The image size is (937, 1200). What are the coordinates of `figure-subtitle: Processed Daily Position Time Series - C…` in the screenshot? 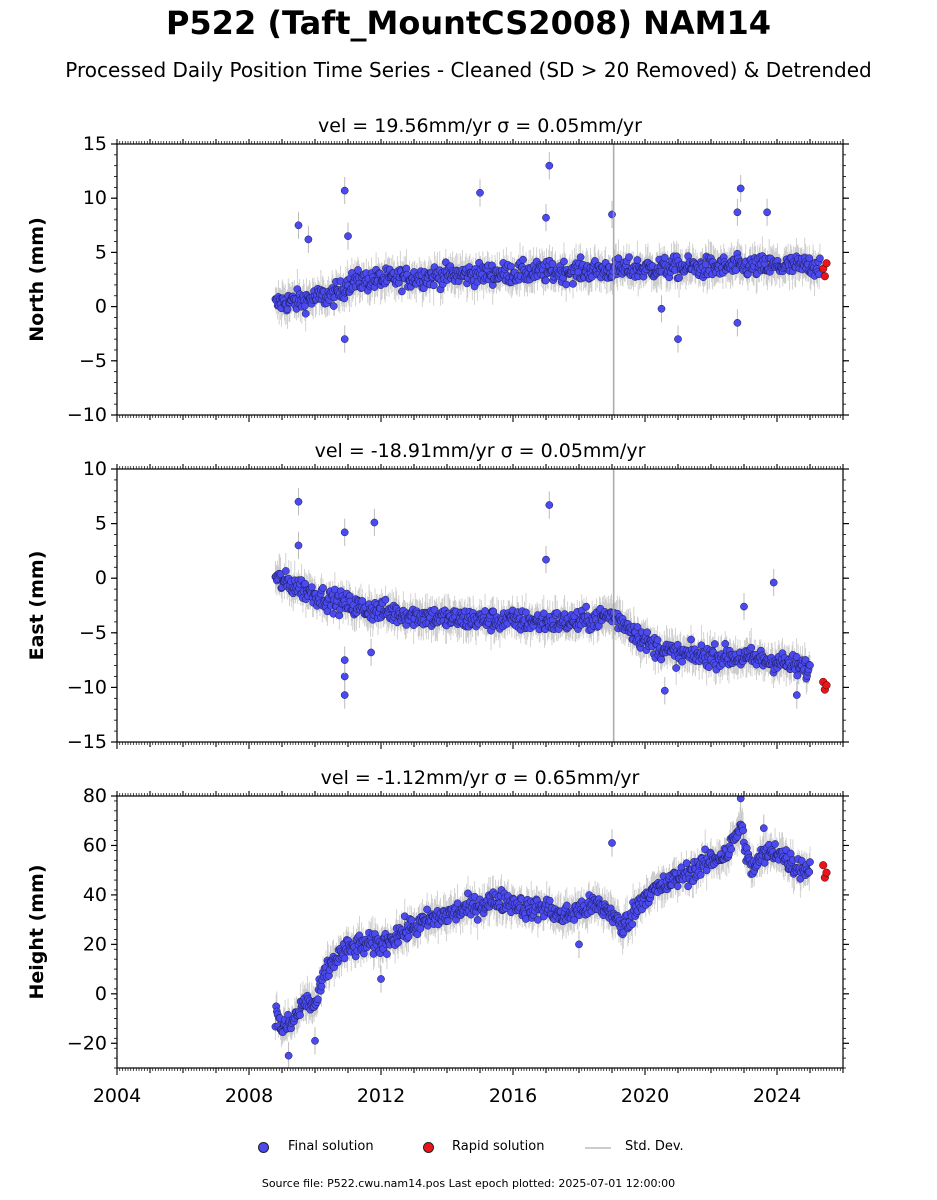 It's located at (468, 70).